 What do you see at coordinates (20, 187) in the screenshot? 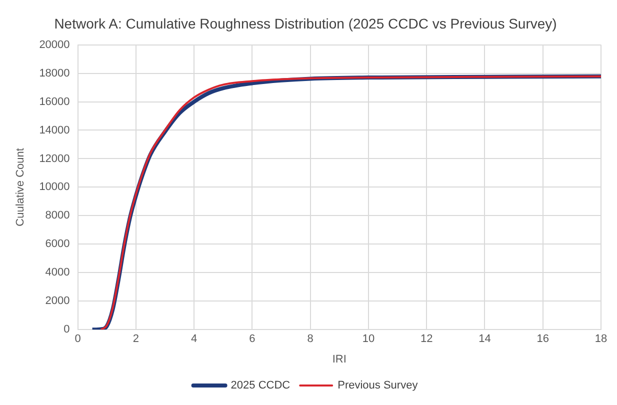
I see `y-axis-title: Cuulative Count` at bounding box center [20, 187].